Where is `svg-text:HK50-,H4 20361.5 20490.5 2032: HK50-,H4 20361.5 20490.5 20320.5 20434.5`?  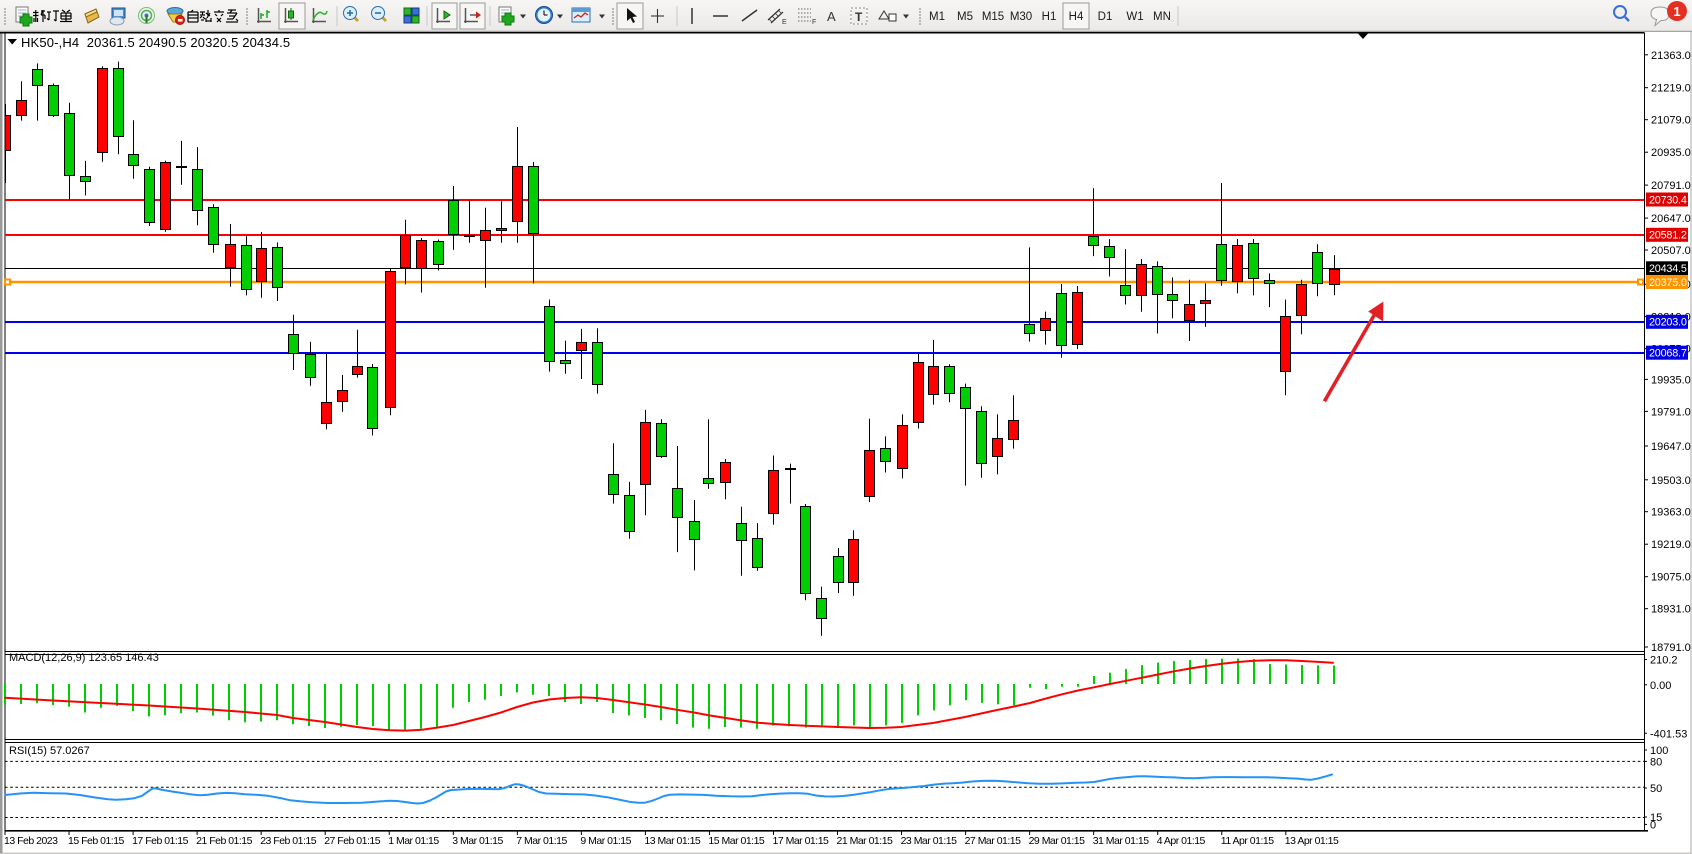 svg-text:HK50-,H4 20361.5 20490.5 2032: HK50-,H4 20361.5 20490.5 20320.5 20434.5 is located at coordinates (155, 42).